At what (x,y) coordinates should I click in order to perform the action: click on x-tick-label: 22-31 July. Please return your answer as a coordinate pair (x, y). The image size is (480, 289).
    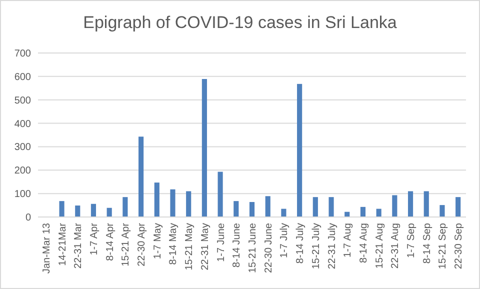
    Looking at the image, I should click on (332, 246).